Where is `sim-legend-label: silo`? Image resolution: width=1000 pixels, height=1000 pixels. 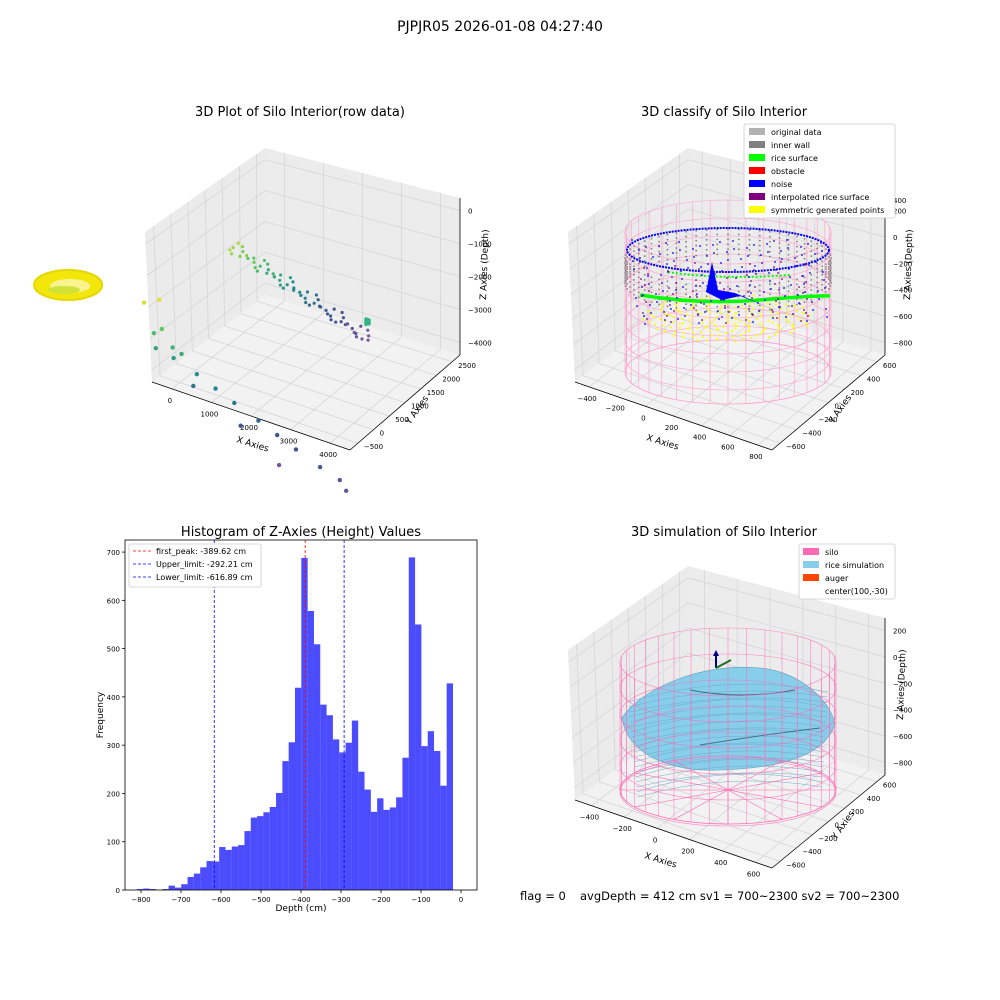 sim-legend-label: silo is located at coordinates (832, 552).